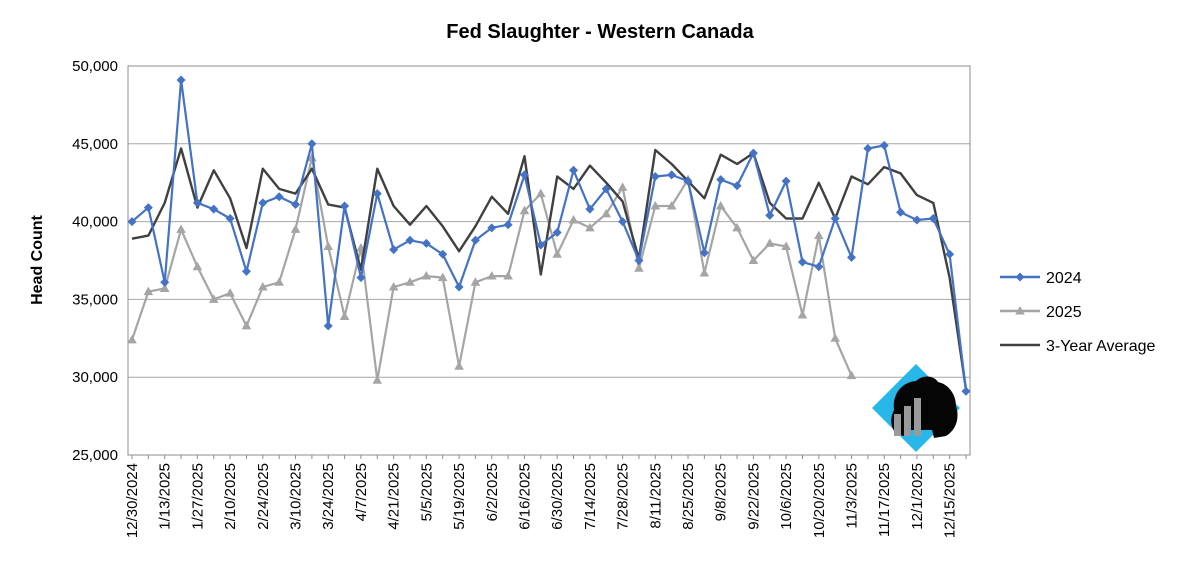  What do you see at coordinates (197, 496) in the screenshot?
I see `x-tick-label: 1/27/2025` at bounding box center [197, 496].